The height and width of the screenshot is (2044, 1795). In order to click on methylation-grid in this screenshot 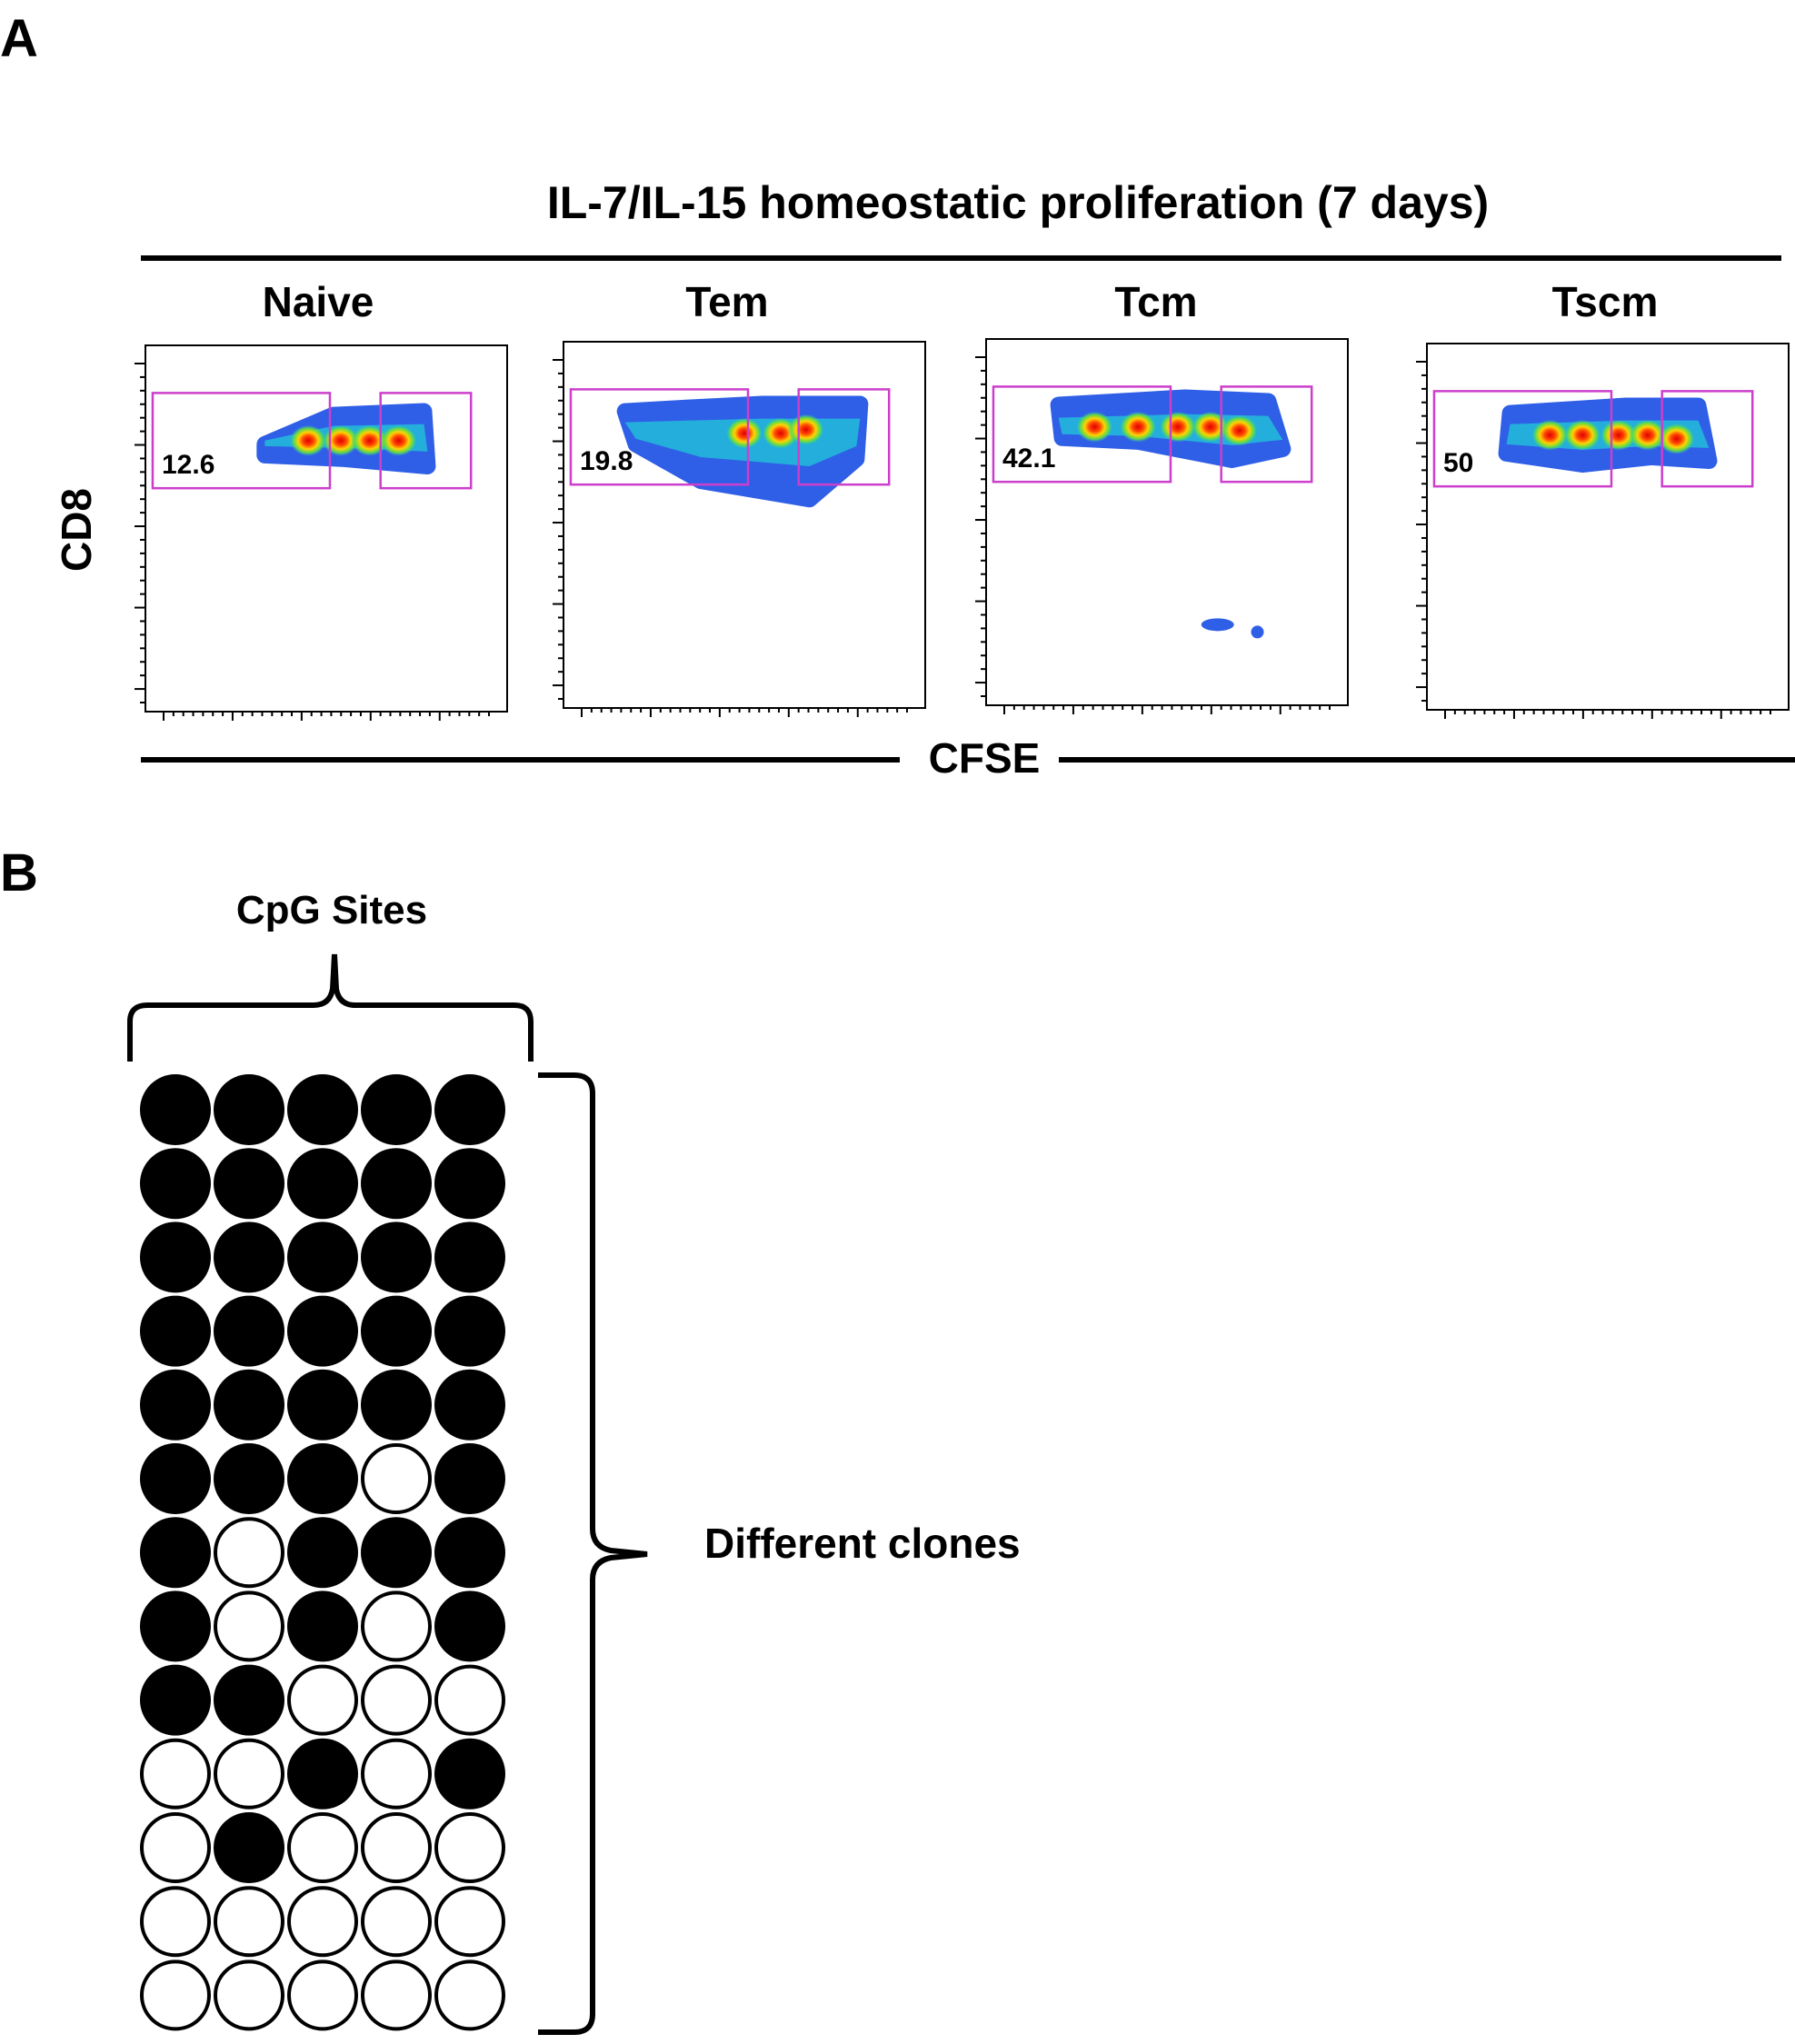, I will do `click(322, 1552)`.